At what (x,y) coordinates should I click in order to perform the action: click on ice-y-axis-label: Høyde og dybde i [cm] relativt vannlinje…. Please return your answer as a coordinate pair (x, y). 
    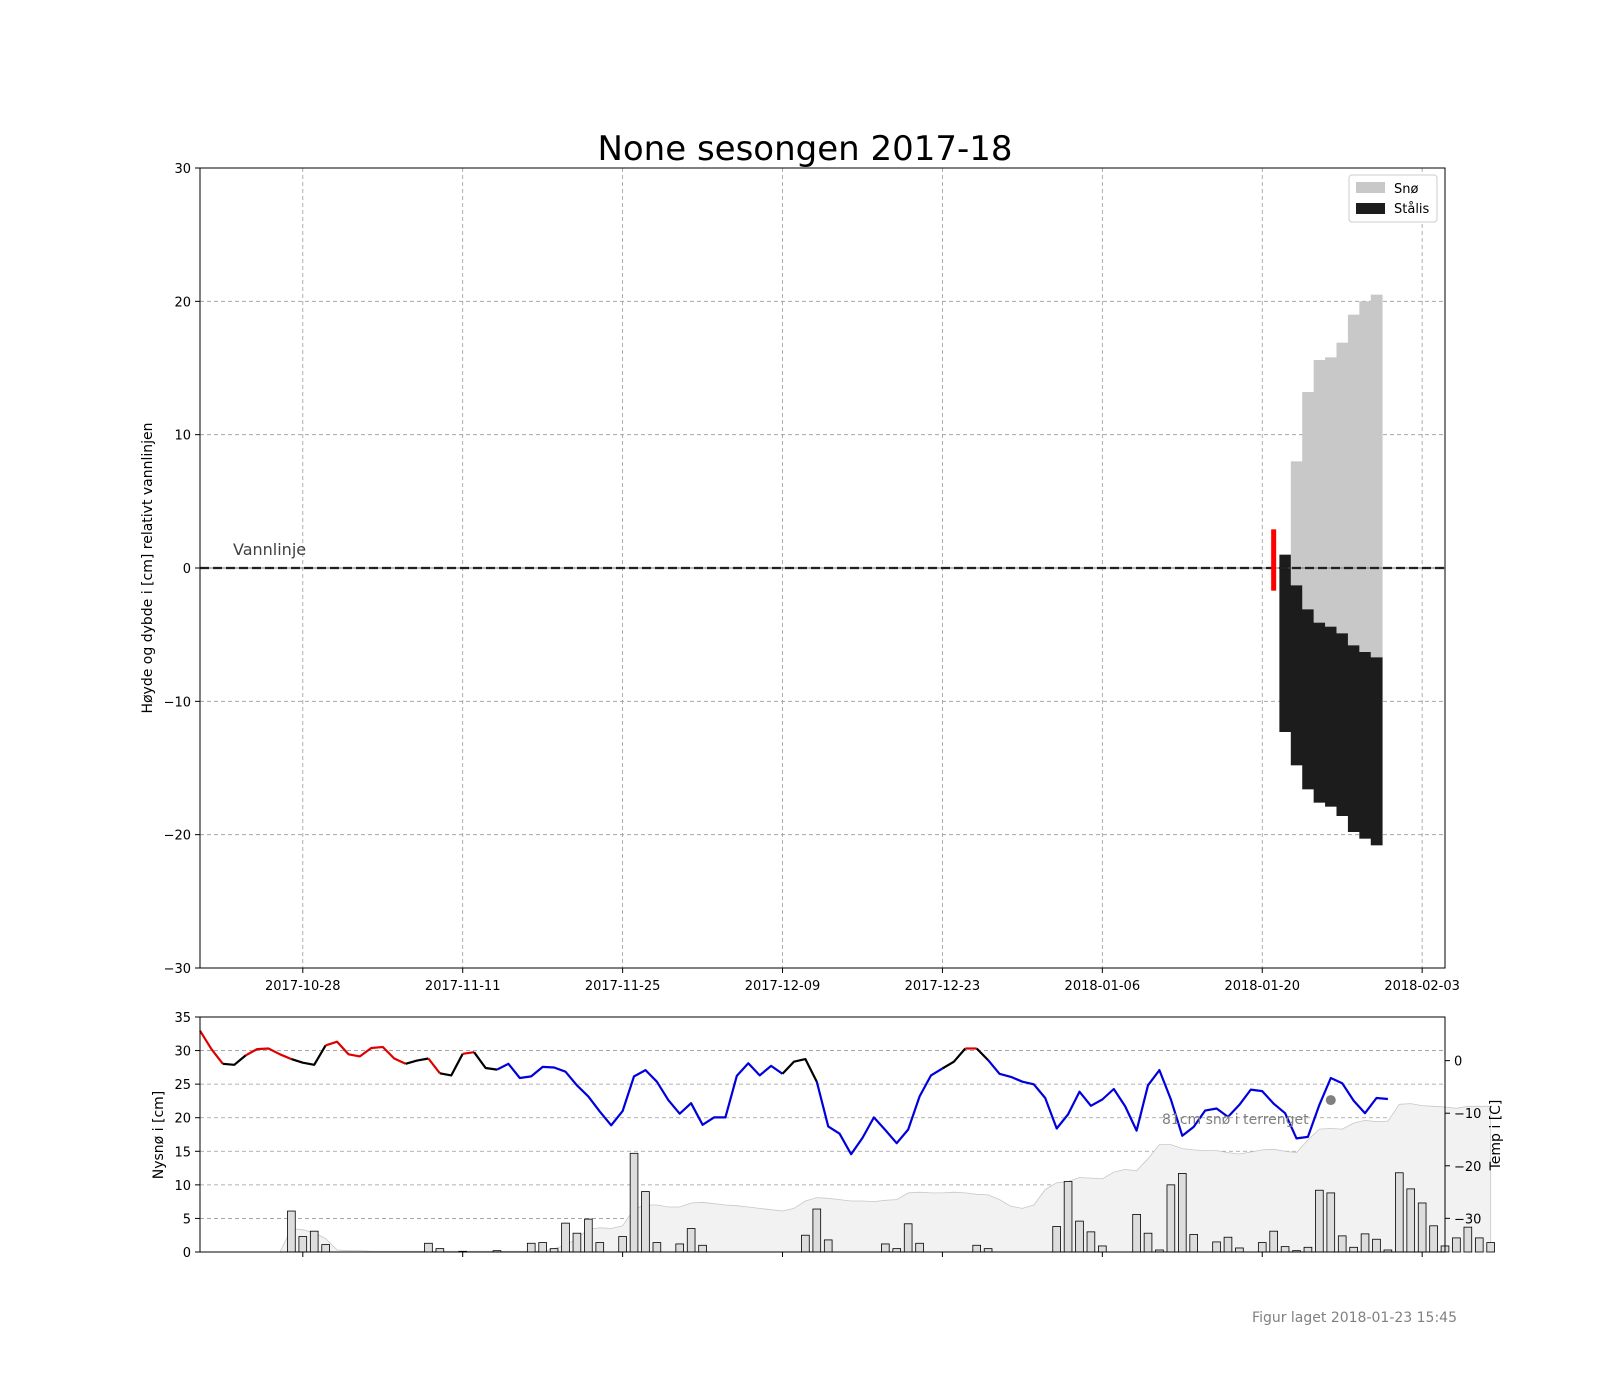
    Looking at the image, I should click on (148, 567).